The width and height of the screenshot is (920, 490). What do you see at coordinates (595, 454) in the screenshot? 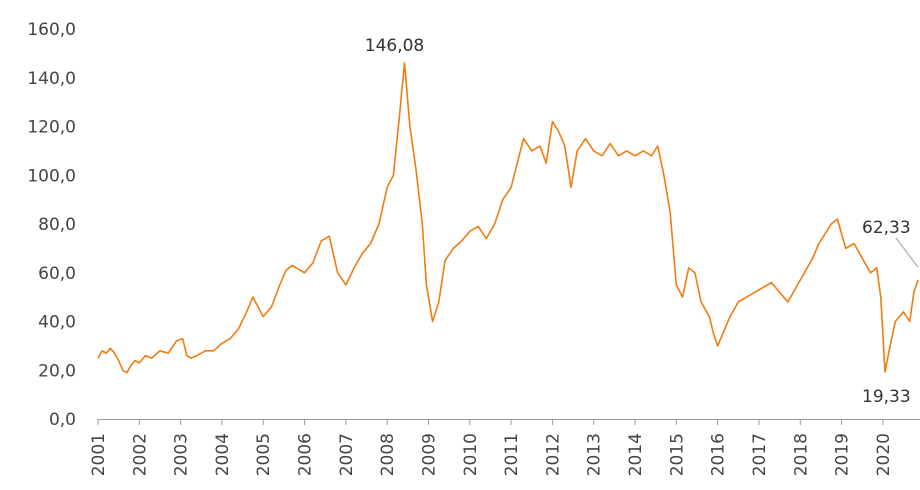
I see `x-tick-label: 2013` at bounding box center [595, 454].